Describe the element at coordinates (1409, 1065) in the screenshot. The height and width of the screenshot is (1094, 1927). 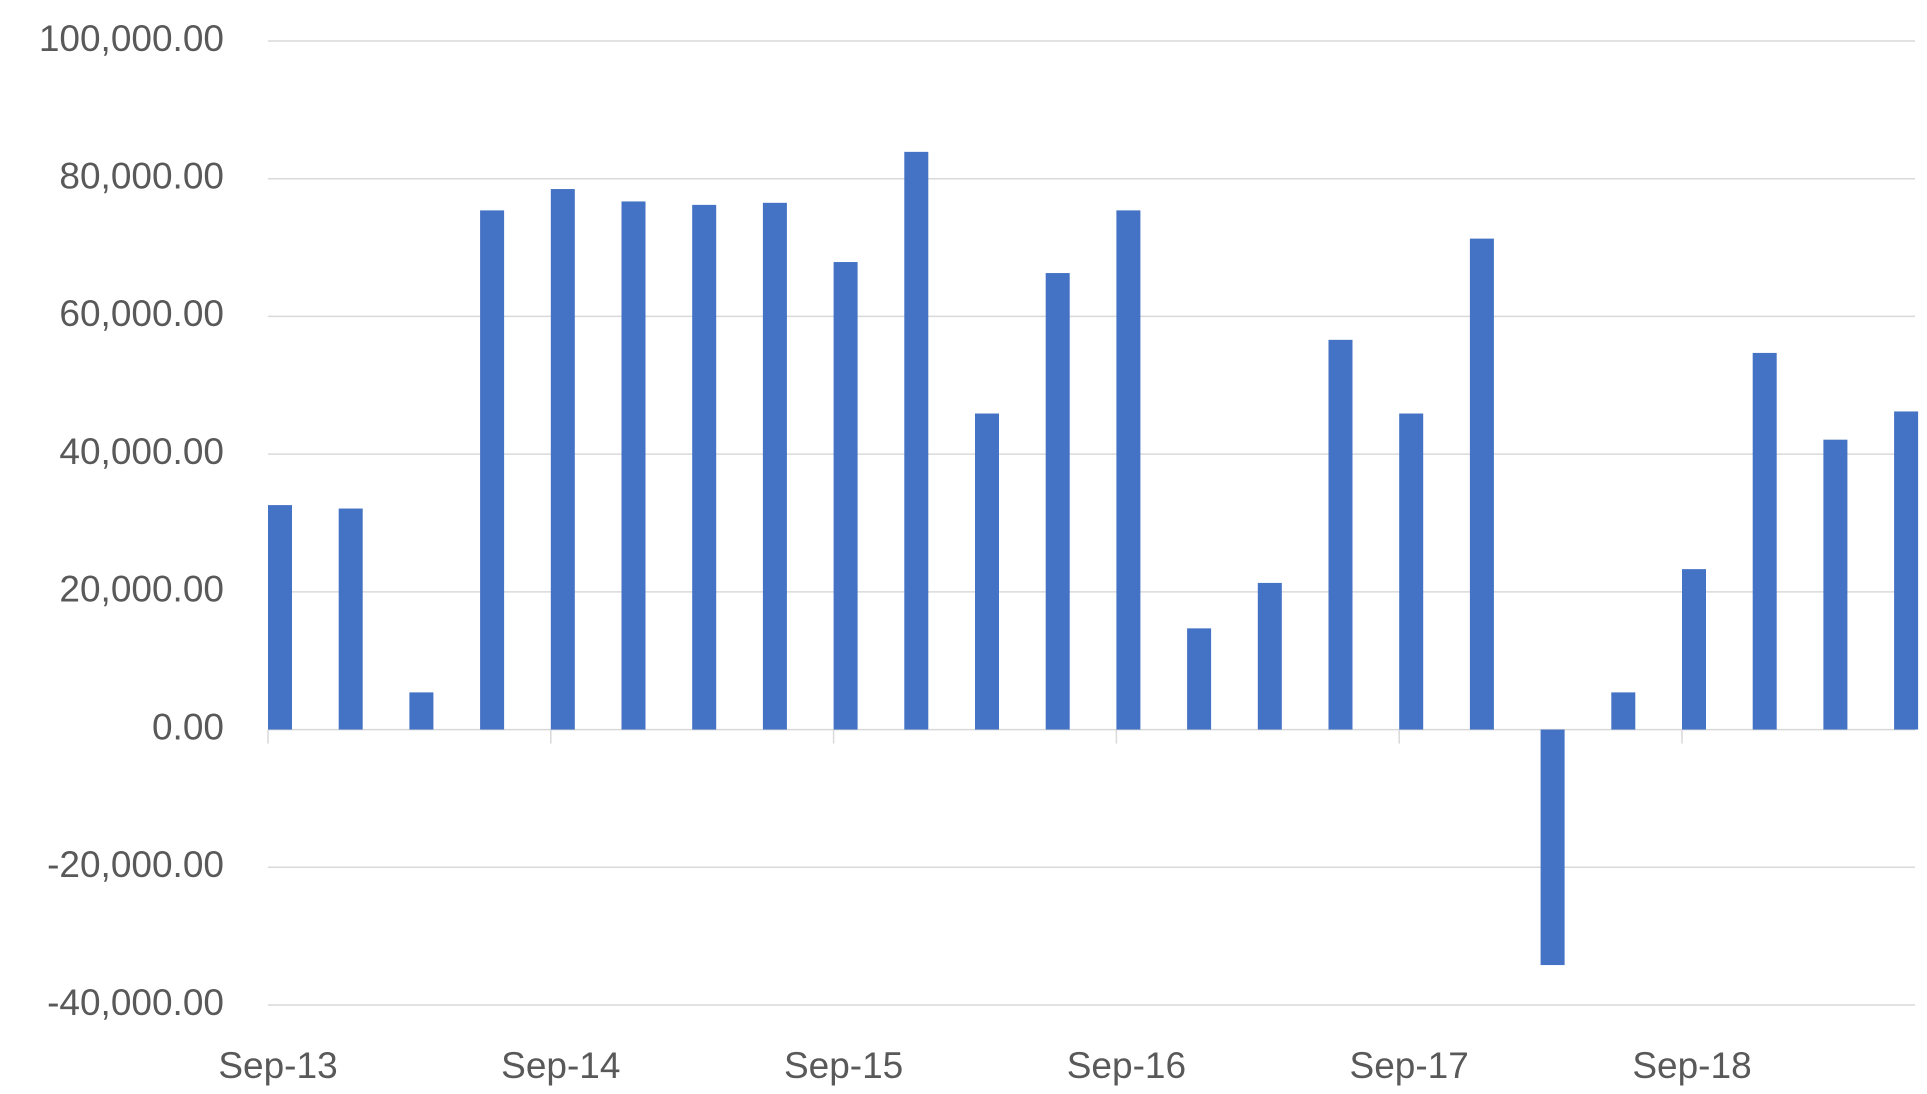
I see `x-tick-label: Sep-17` at that location.